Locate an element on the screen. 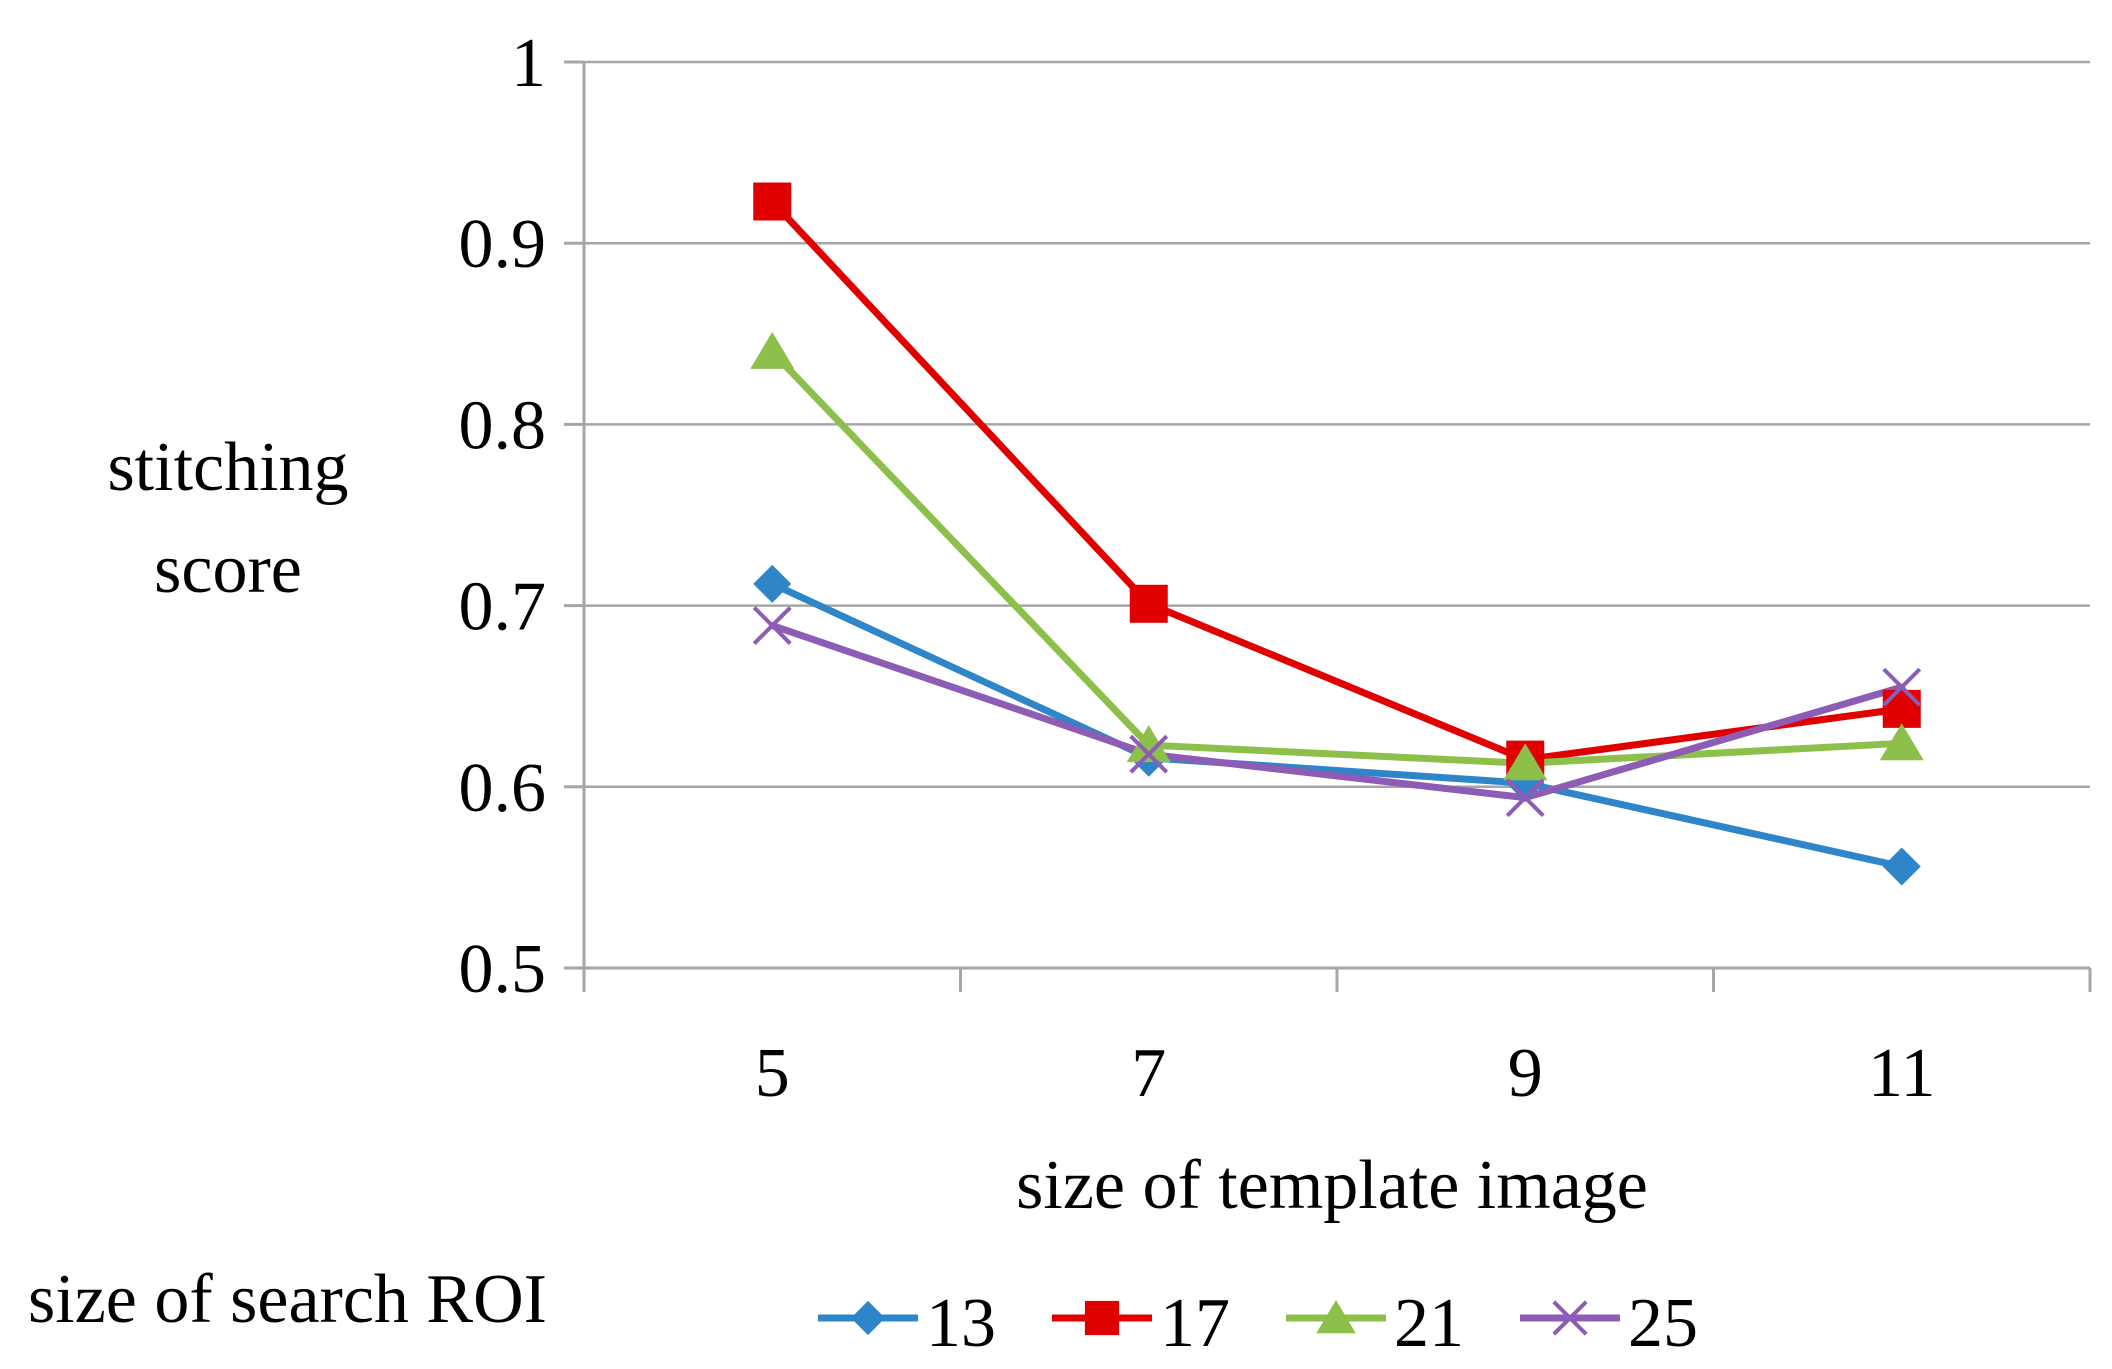 The height and width of the screenshot is (1369, 2112). y-tick-0.5: 0.5 is located at coordinates (503, 969).